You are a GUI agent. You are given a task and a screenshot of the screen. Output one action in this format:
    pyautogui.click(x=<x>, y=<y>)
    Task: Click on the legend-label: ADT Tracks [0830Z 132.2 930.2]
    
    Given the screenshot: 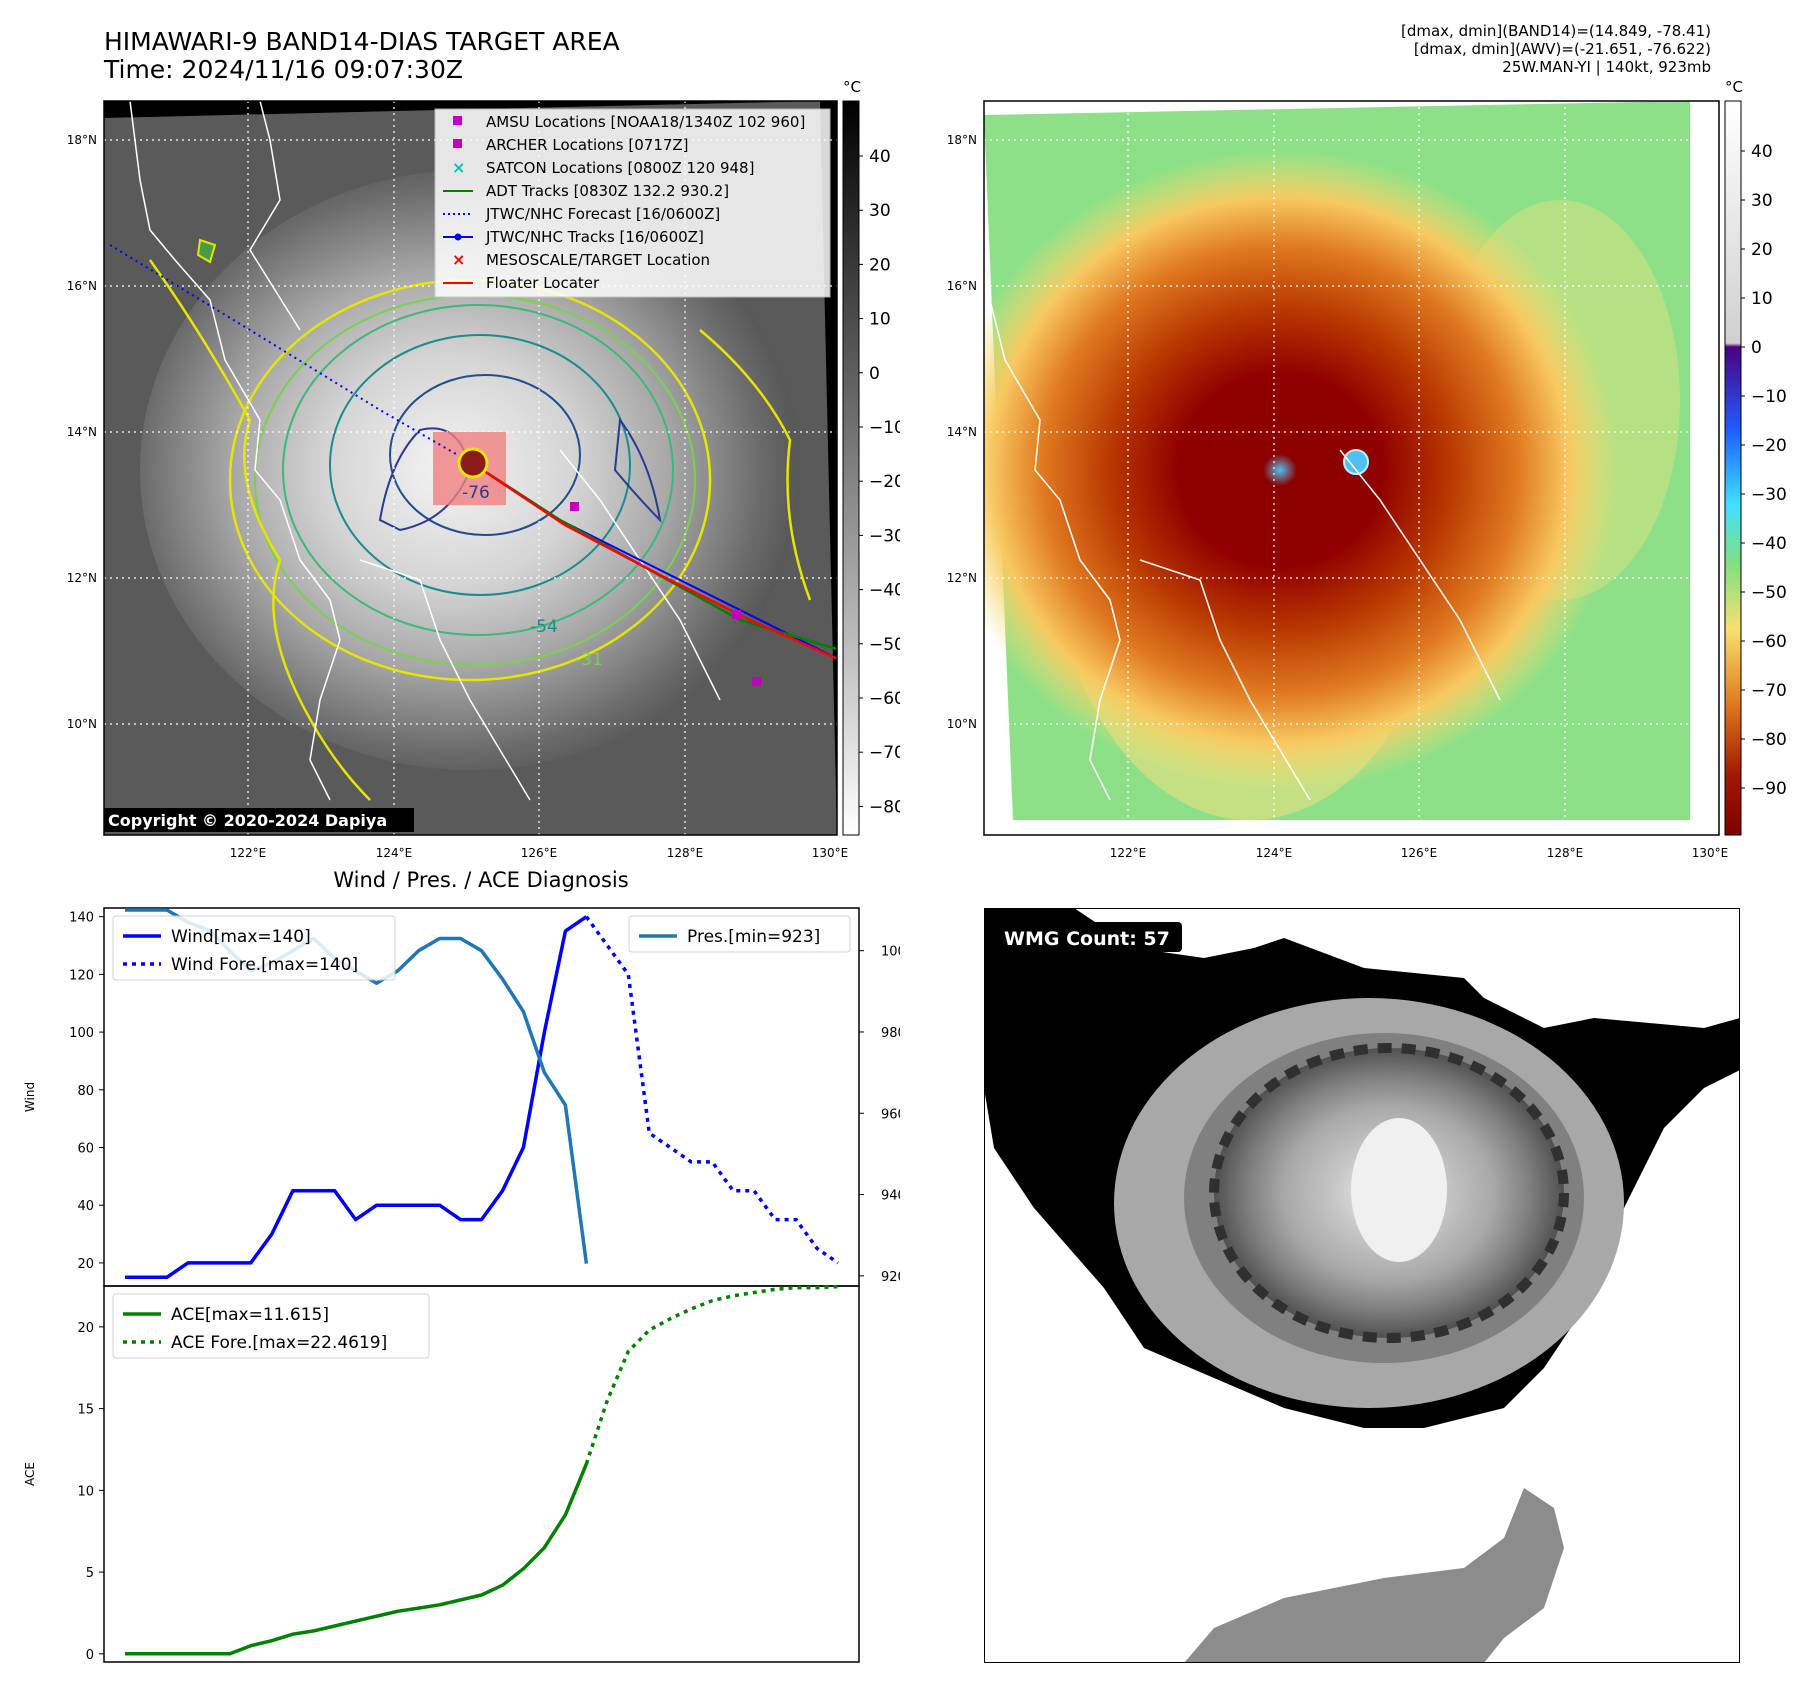 What is the action you would take?
    pyautogui.click(x=607, y=191)
    